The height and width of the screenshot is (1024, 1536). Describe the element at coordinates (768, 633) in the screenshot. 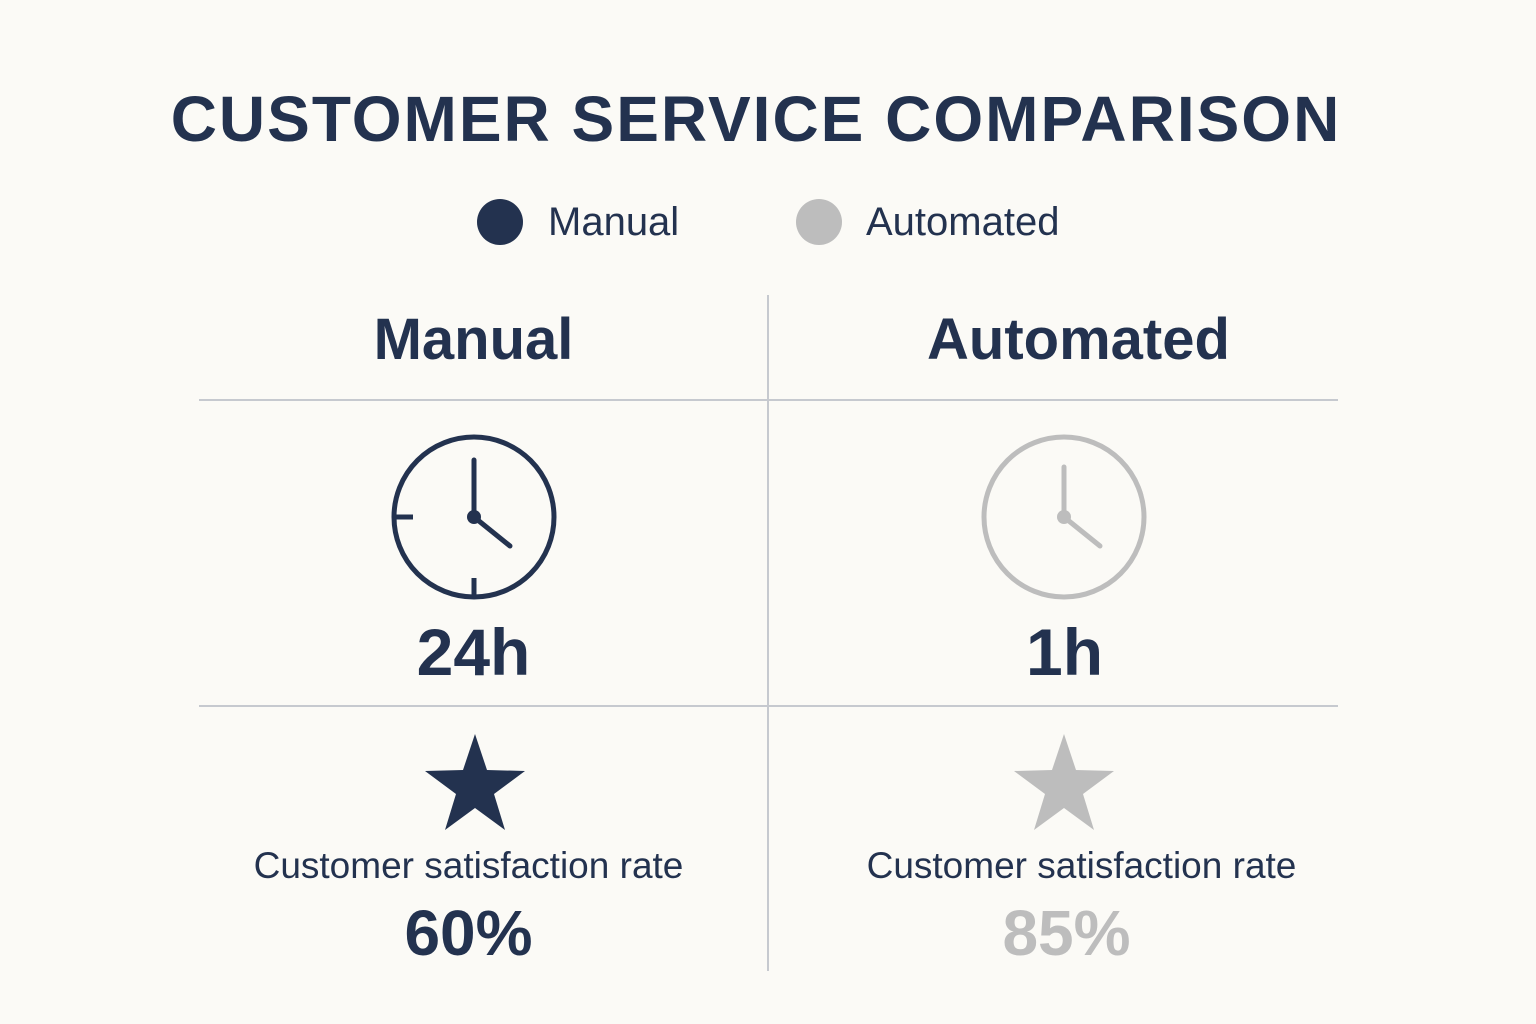

I see `column-divider` at that location.